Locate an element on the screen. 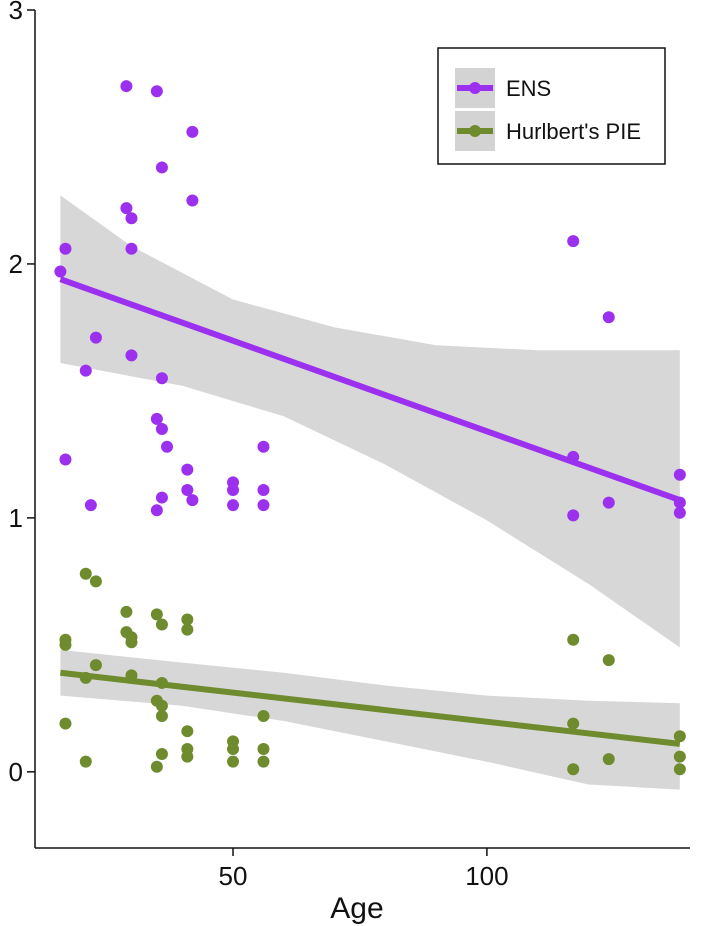  y-tick-label: 0 is located at coordinates (16, 772).